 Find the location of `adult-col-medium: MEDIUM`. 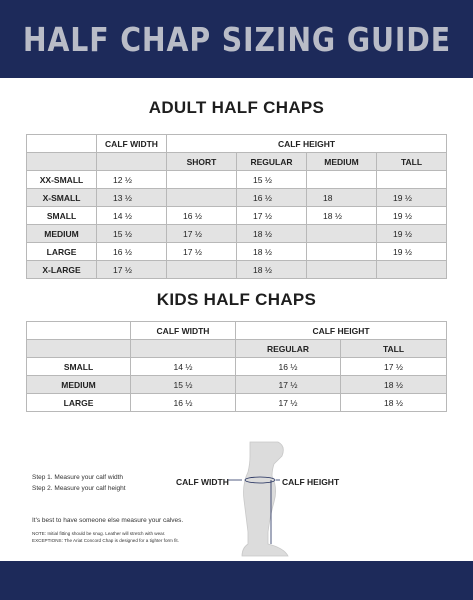

adult-col-medium: MEDIUM is located at coordinates (341, 161).